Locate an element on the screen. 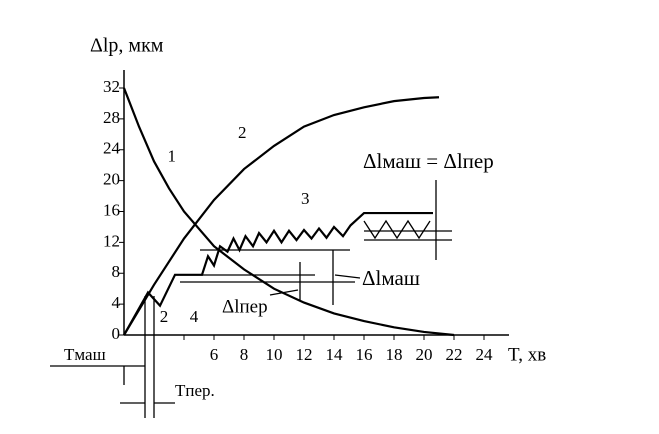 The image size is (659, 434). x-tick-label: 24 is located at coordinates (485, 354).